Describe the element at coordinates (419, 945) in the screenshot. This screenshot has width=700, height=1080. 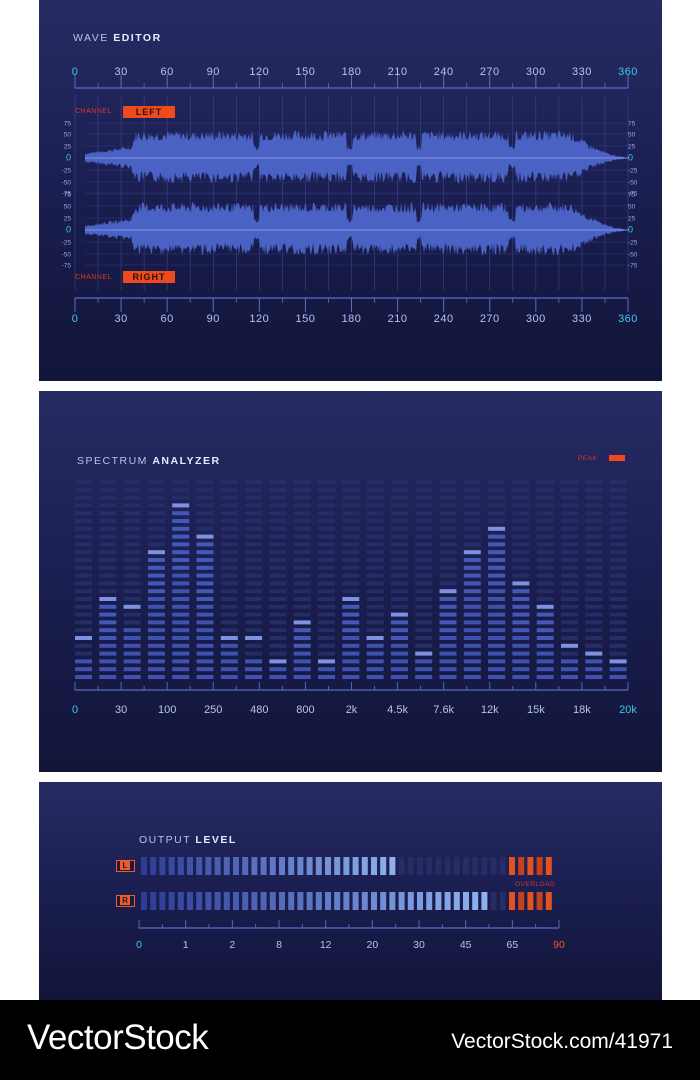
I see `level-tick-label: 30` at that location.